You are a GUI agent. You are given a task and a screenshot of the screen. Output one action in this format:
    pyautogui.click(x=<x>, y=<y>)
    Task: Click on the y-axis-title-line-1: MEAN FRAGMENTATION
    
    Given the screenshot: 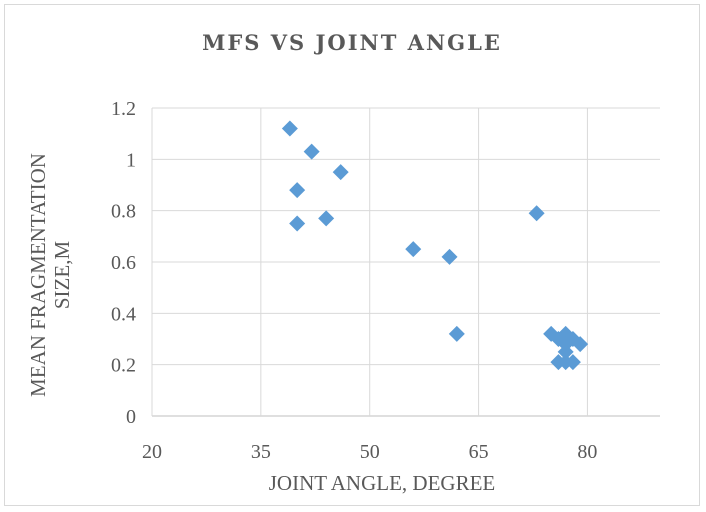 What is the action you would take?
    pyautogui.click(x=38, y=275)
    